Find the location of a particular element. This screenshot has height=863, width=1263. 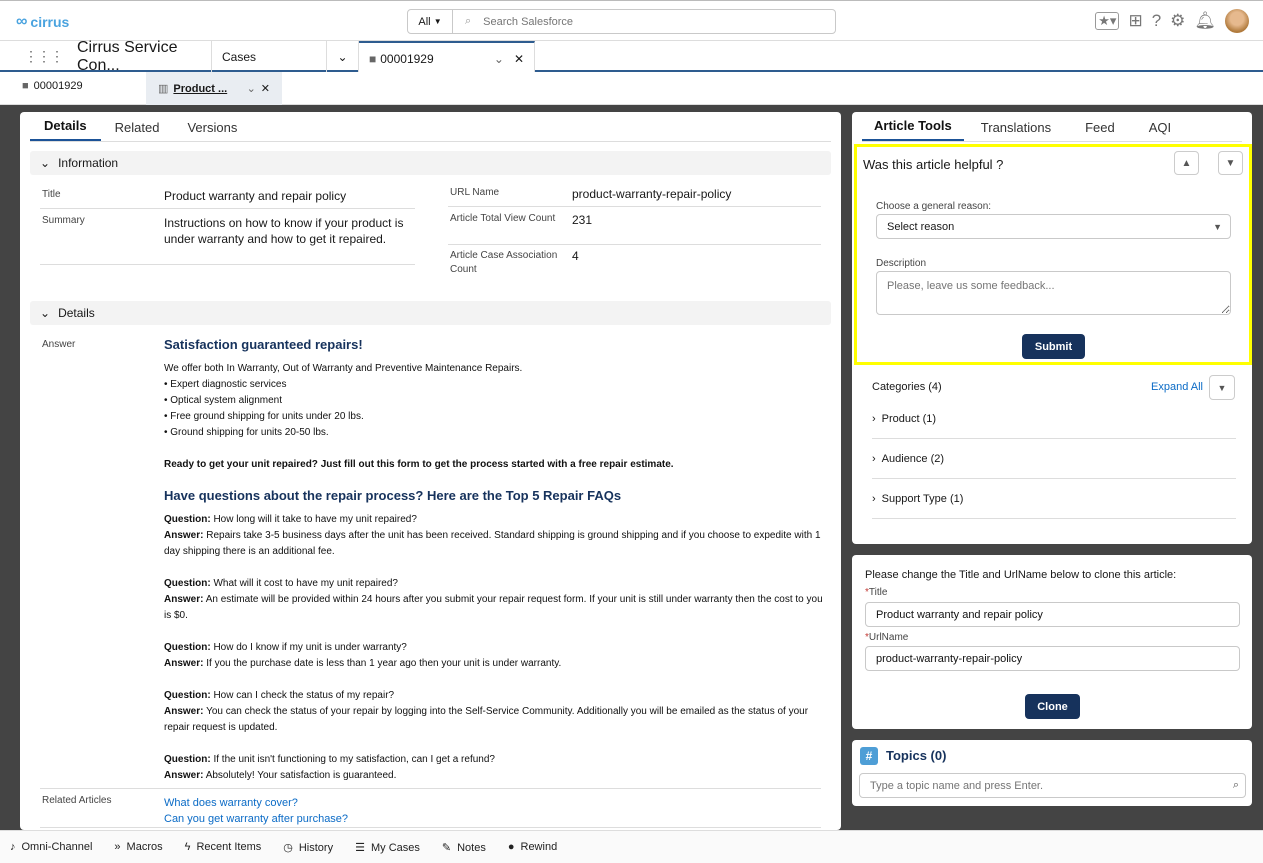

subtab-case: ■ 00001929 is located at coordinates (52, 86).